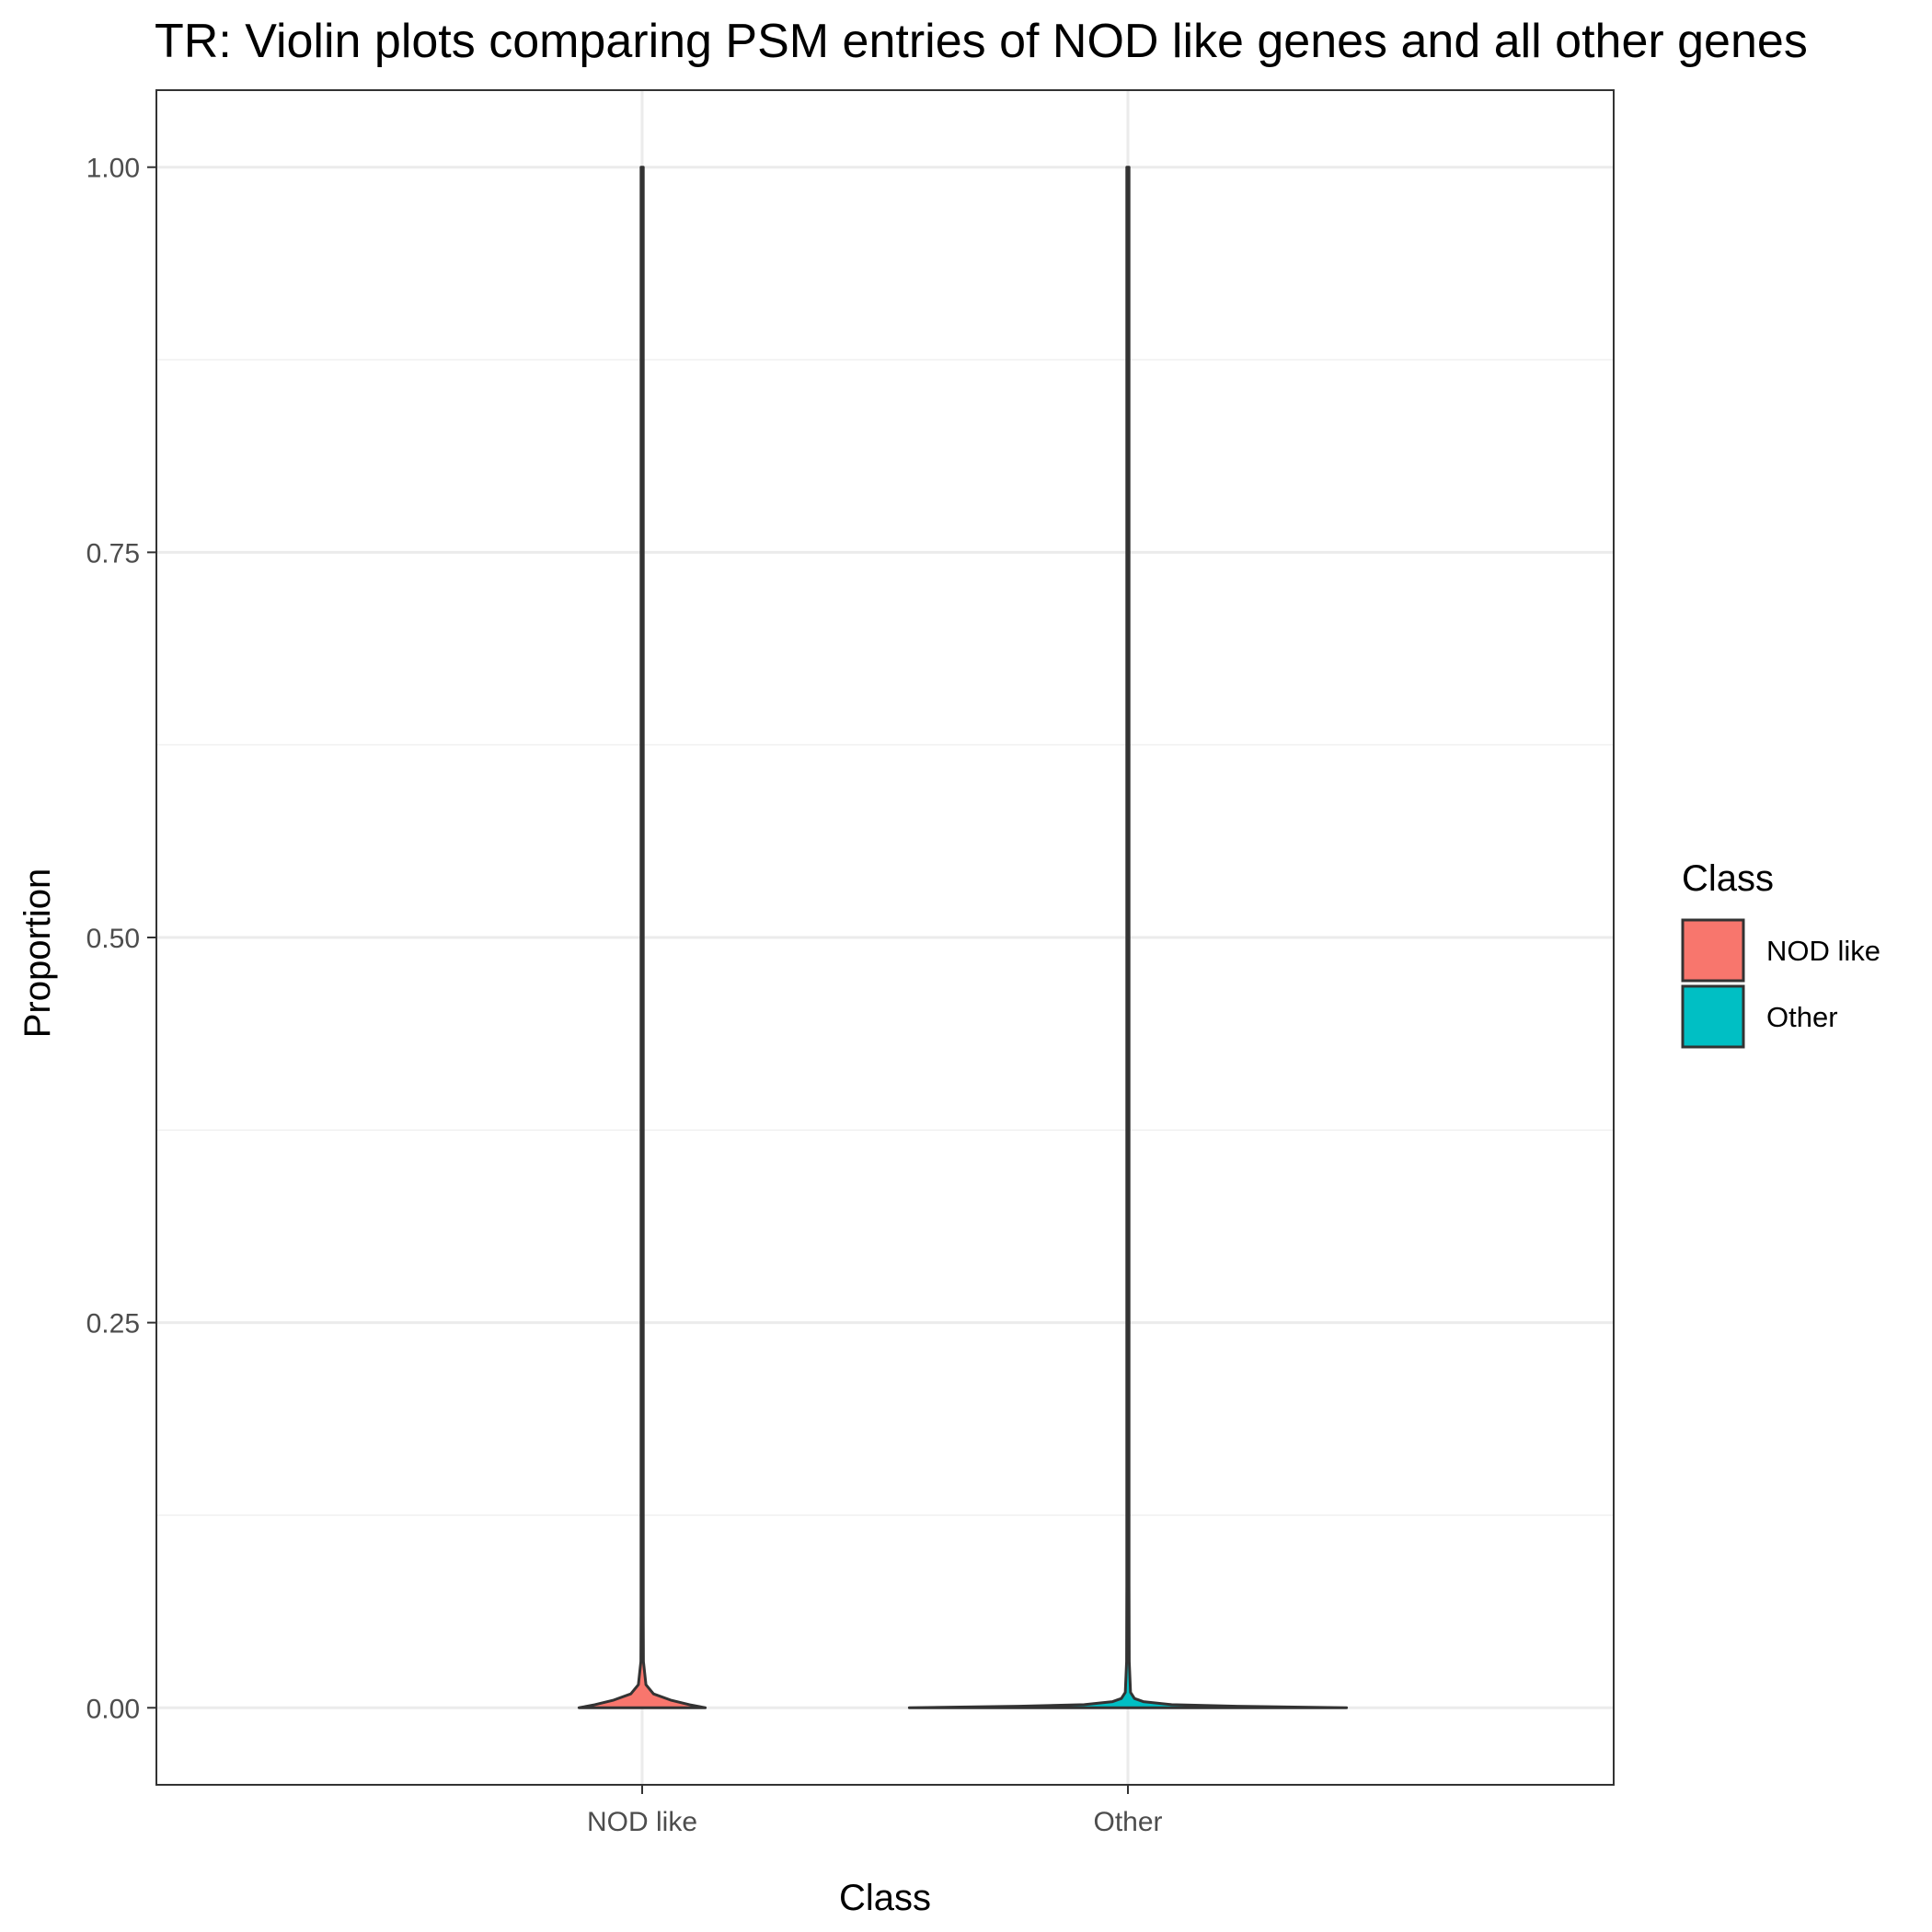 This screenshot has height=1932, width=1932. What do you see at coordinates (885, 1898) in the screenshot?
I see `x-axis-title: Class` at bounding box center [885, 1898].